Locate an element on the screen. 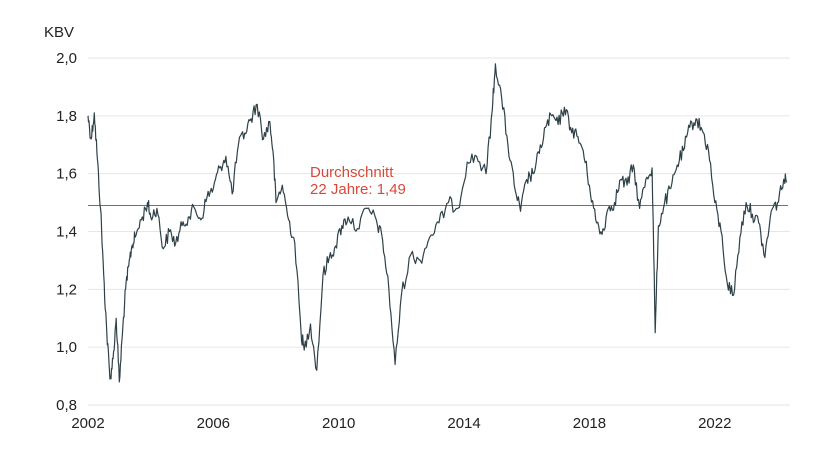 The image size is (840, 452). y-tick-label: 0,8 is located at coordinates (66, 405).